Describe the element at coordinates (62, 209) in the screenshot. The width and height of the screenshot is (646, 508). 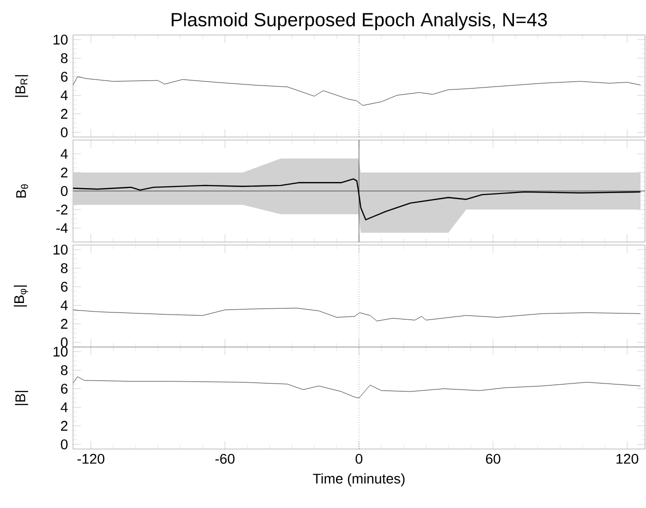
I see `y-tick-label: -2` at that location.